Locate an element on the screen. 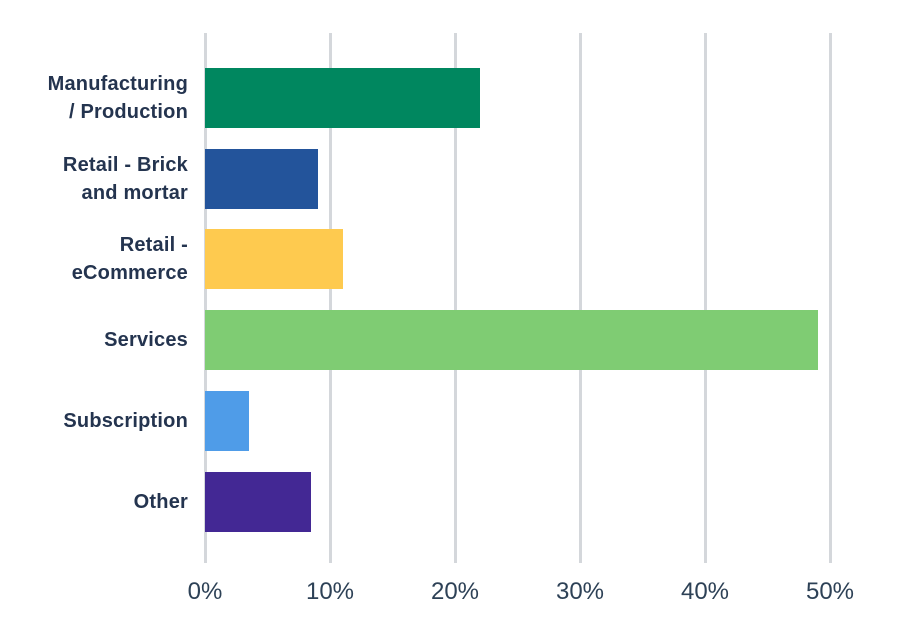  x-tick-label-50pct: 50% is located at coordinates (830, 591).